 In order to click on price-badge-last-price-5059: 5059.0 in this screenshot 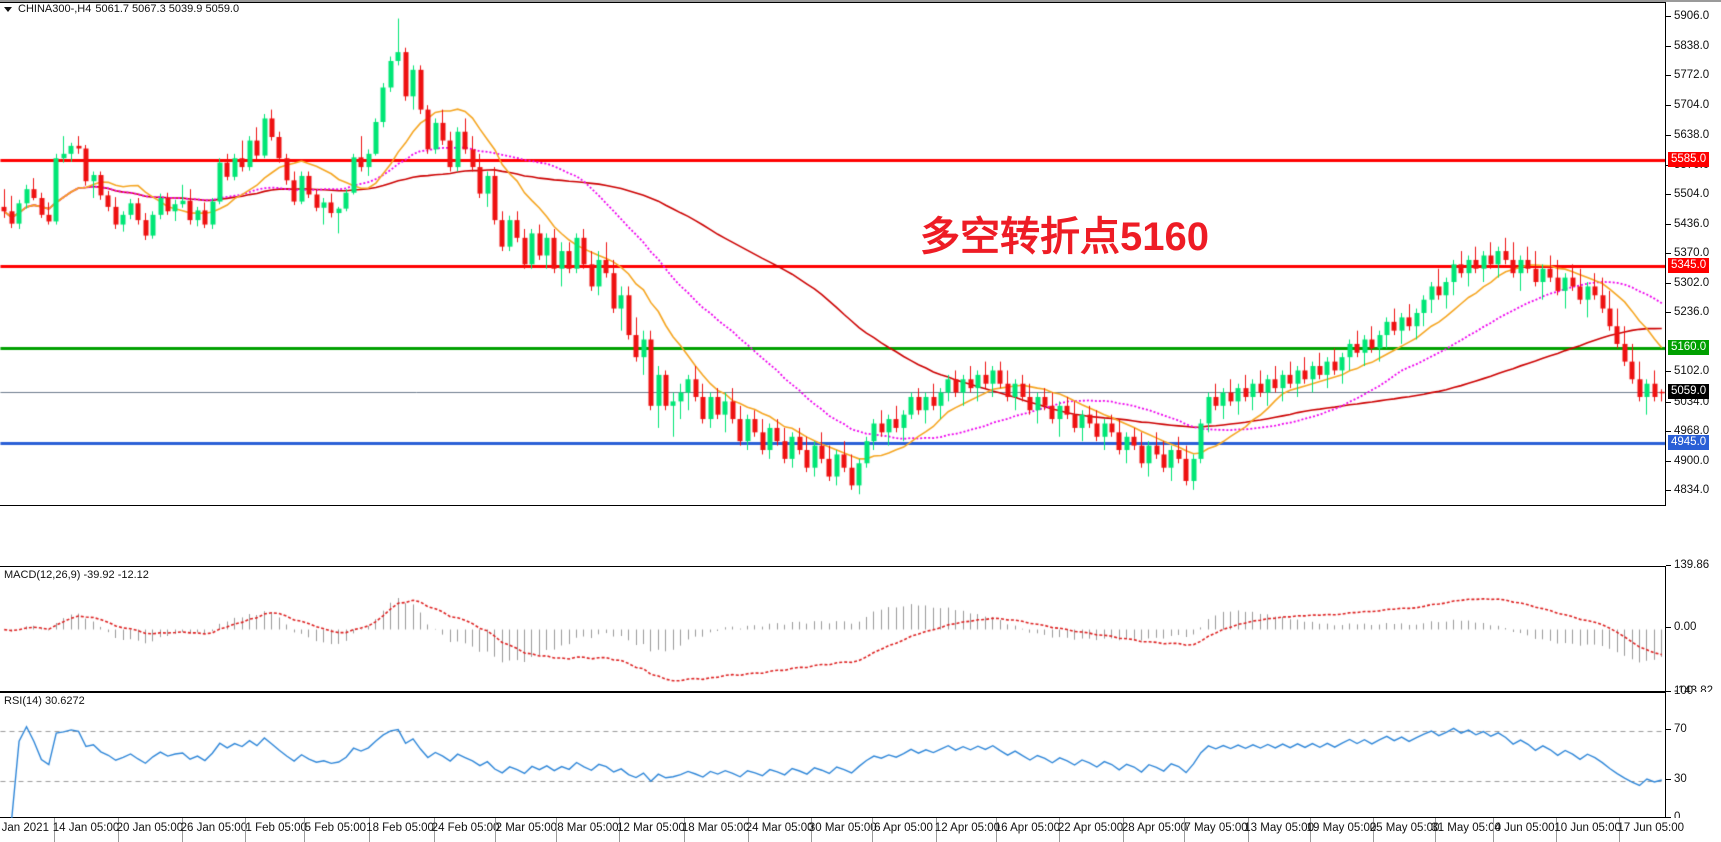, I will do `click(1689, 392)`.